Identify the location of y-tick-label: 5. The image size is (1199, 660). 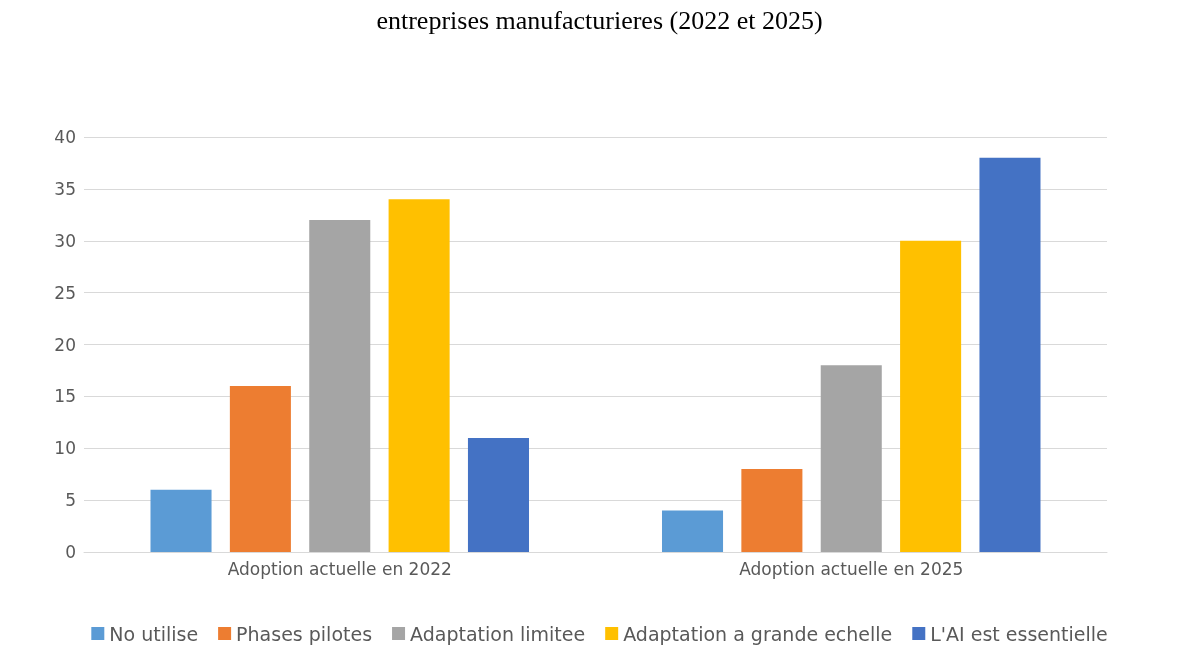
(70, 500).